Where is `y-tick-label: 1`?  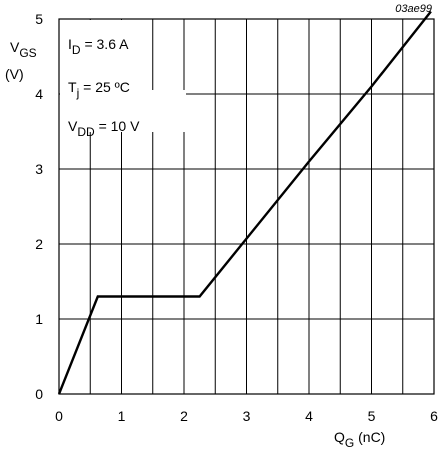
y-tick-label: 1 is located at coordinates (39, 319).